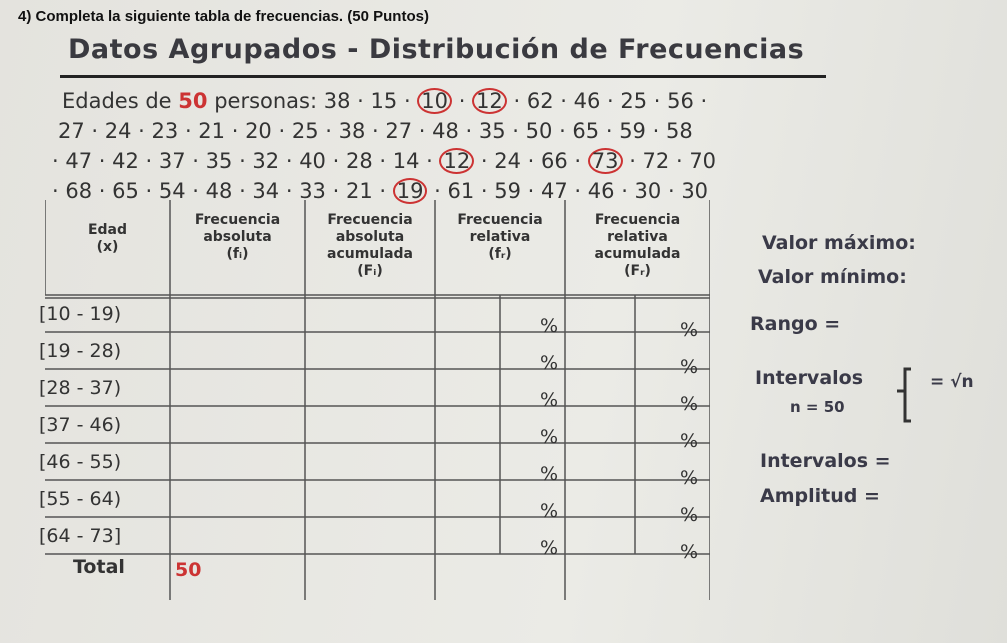 The height and width of the screenshot is (643, 1007). Describe the element at coordinates (435, 101) in the screenshot. I see `age-value: 10` at that location.